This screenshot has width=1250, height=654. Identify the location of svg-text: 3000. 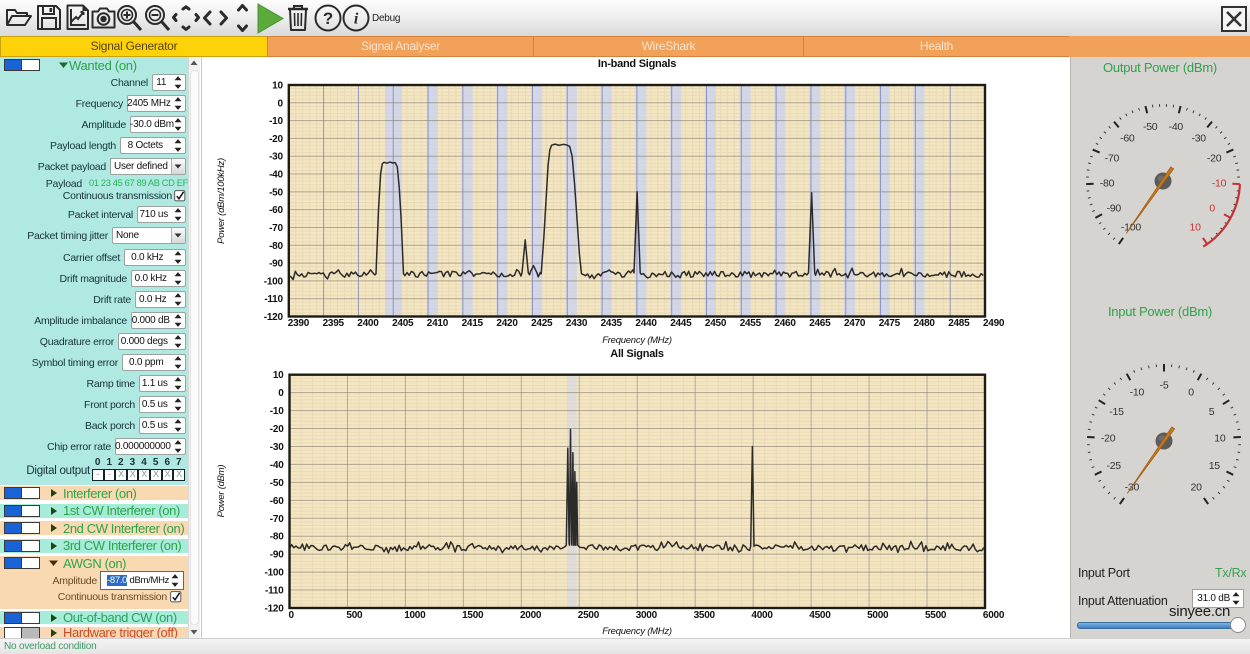
(647, 615).